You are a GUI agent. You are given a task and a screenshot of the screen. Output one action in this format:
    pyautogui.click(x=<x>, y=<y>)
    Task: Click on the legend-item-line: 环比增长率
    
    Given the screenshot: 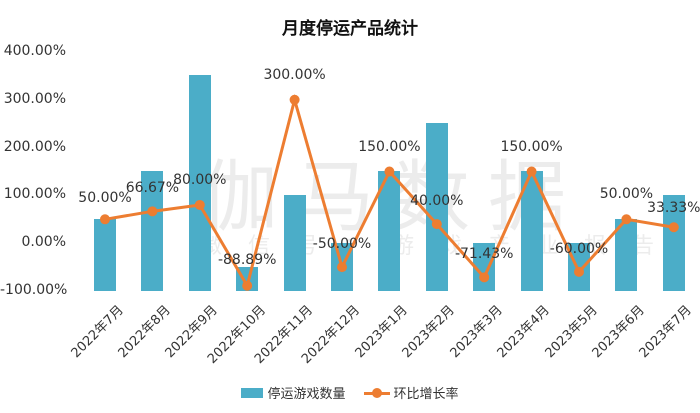 What is the action you would take?
    pyautogui.click(x=411, y=392)
    